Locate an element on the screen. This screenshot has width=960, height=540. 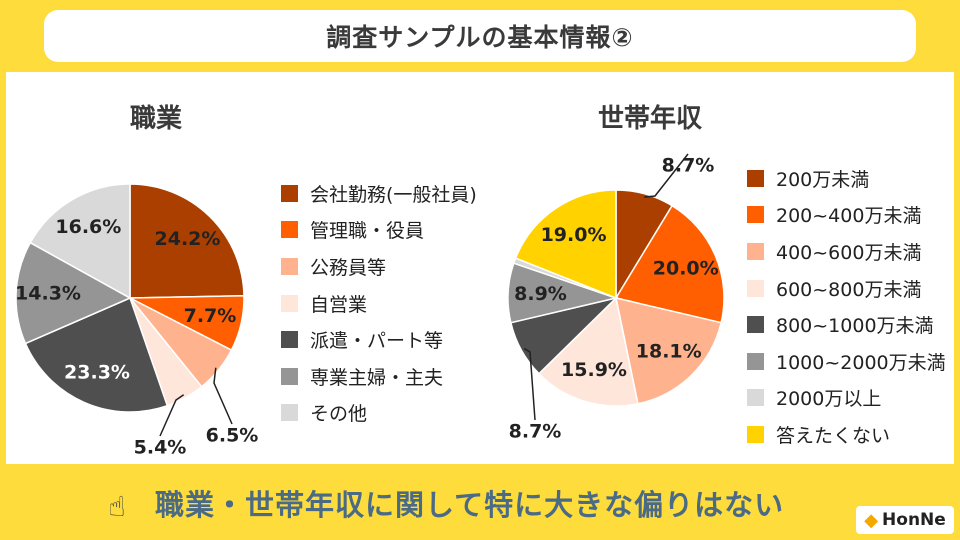
legend-label: 会社勤務(一般社員) is located at coordinates (393, 194).